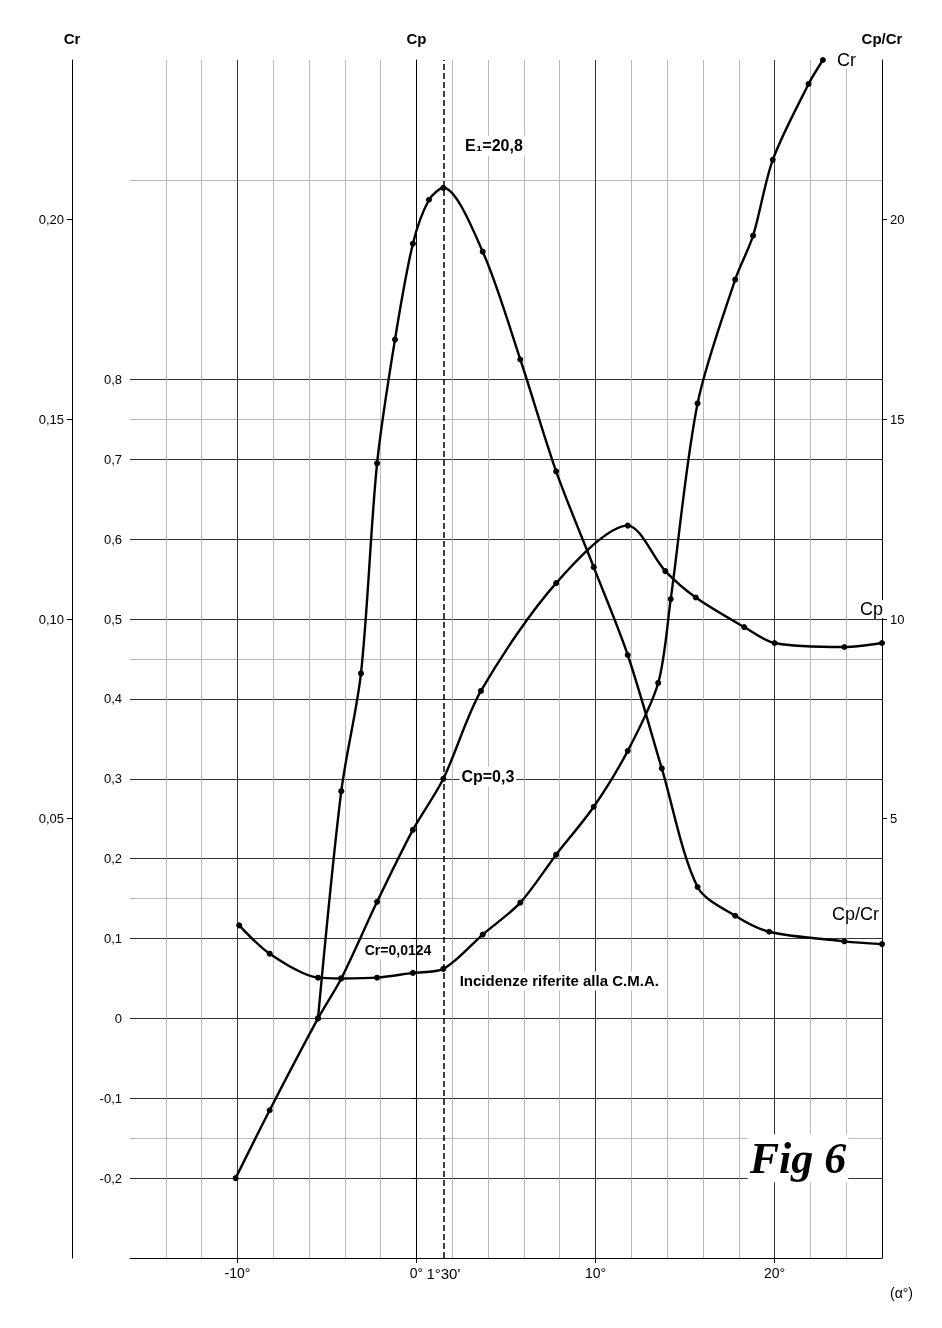 The image size is (942, 1328). I want to click on annotation: Cp=0,3, so click(488, 777).